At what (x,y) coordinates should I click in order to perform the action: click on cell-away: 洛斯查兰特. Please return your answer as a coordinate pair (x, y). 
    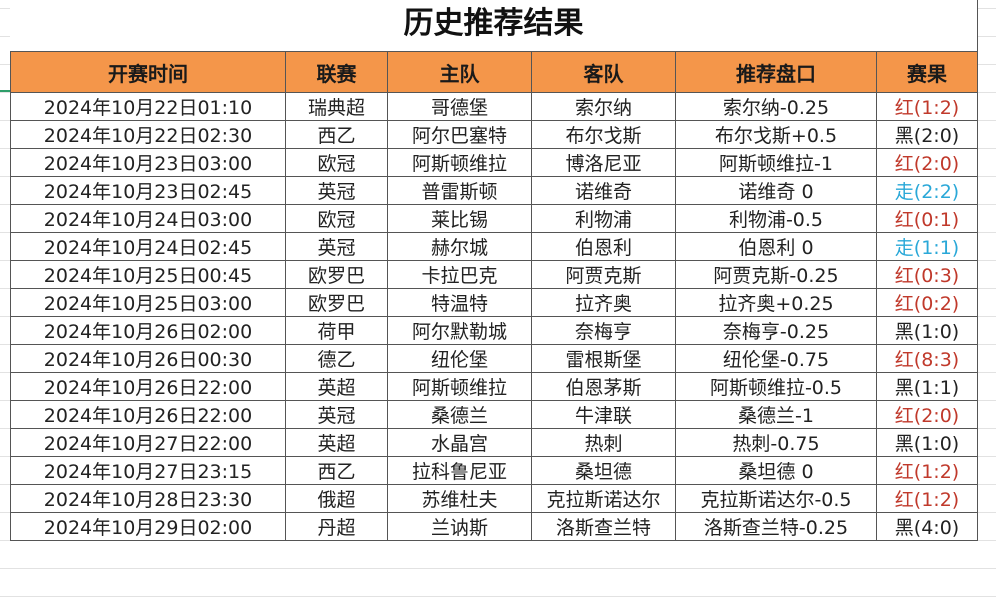
    Looking at the image, I should click on (603, 526).